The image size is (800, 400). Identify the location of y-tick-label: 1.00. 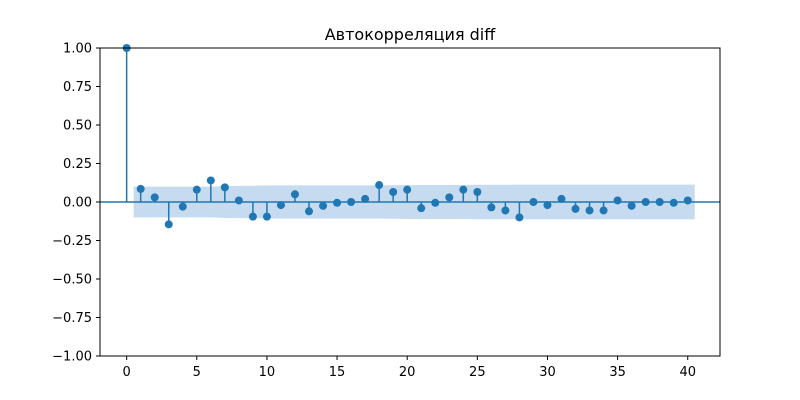
(77, 49).